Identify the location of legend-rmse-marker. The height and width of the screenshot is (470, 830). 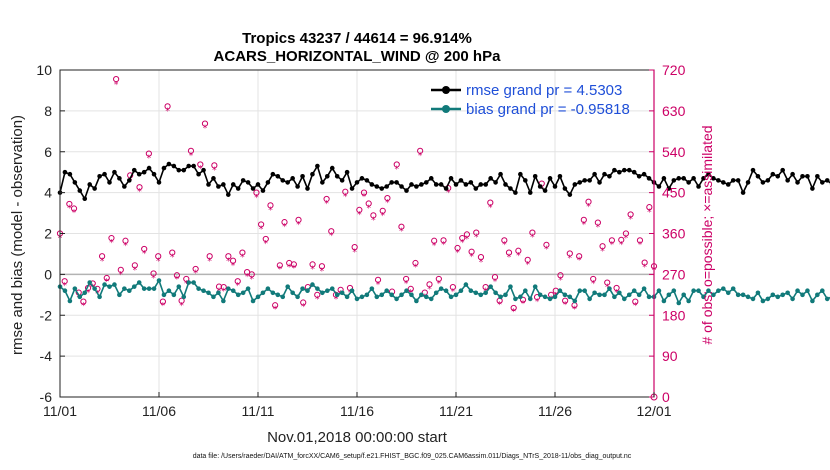
(446, 90).